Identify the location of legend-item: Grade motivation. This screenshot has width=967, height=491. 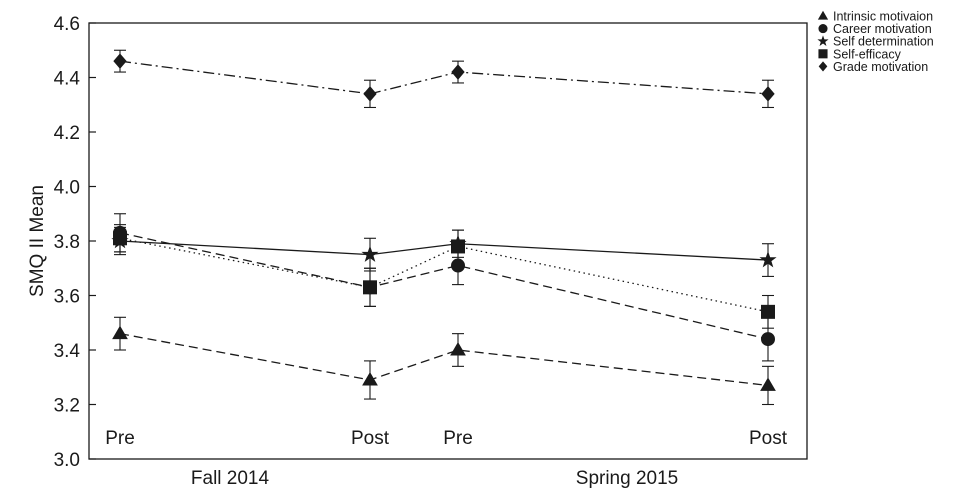
(873, 67).